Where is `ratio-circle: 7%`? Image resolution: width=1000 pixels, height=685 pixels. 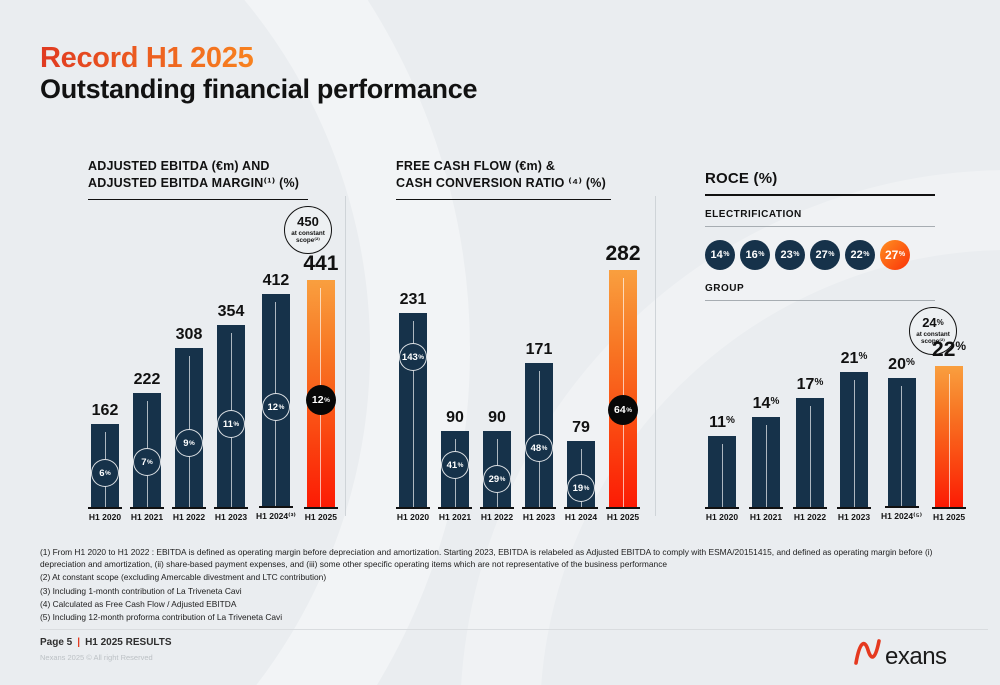 ratio-circle: 7% is located at coordinates (147, 462).